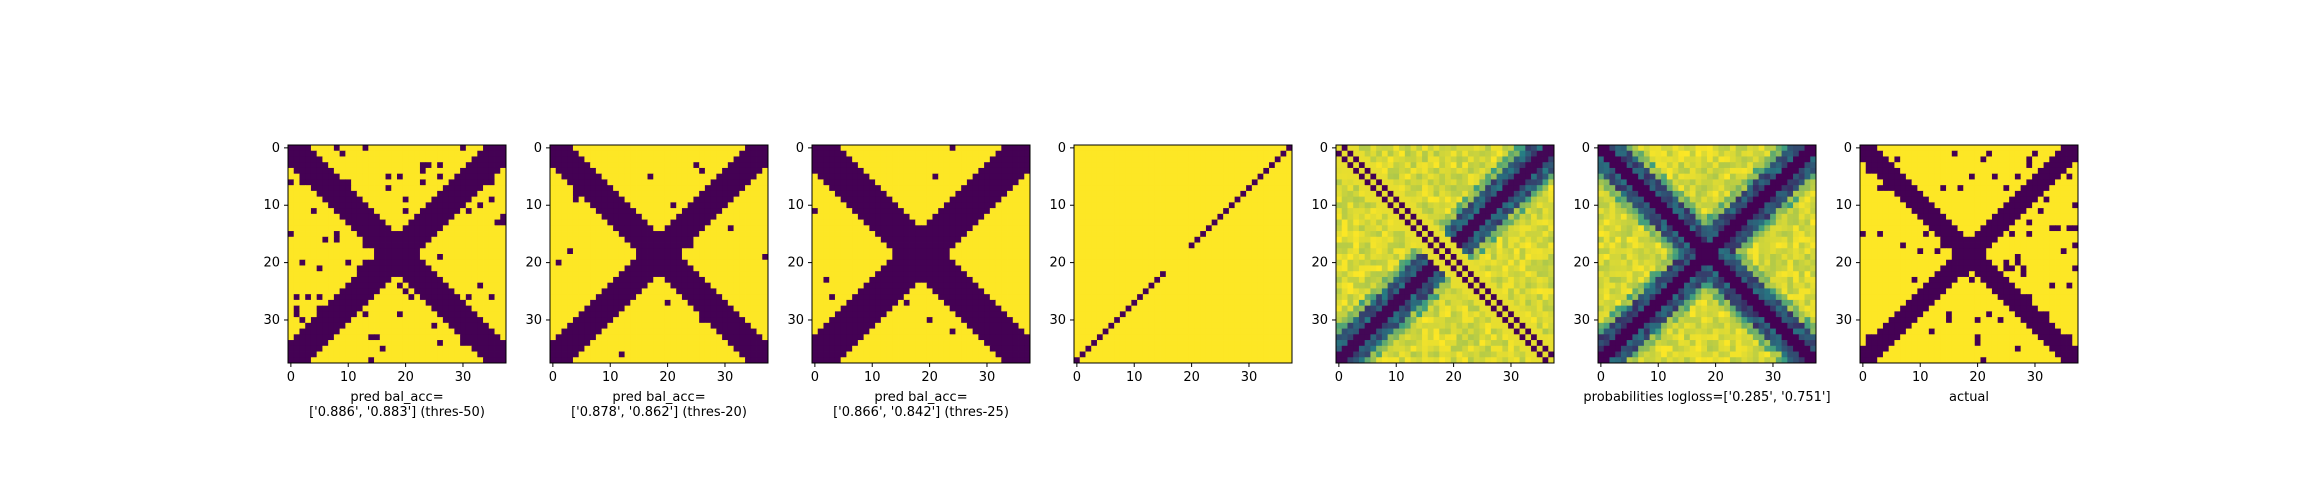 This screenshot has width=2300, height=500. I want to click on x-tick-label: 0, so click(291, 377).